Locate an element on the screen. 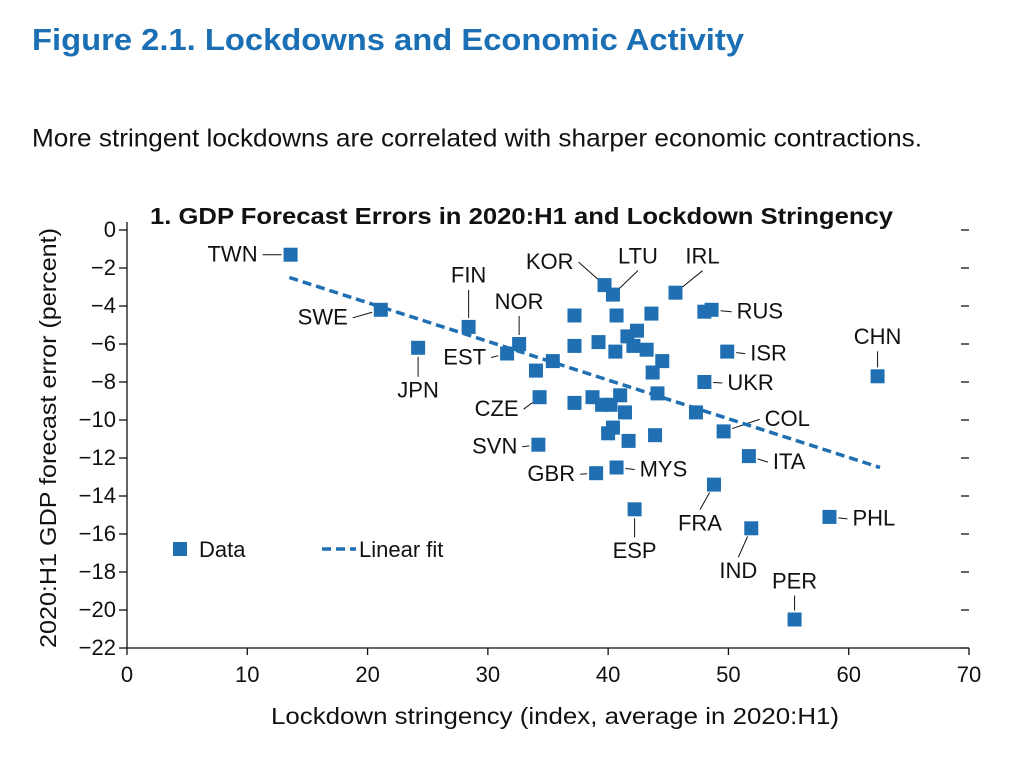  point-label: MYS is located at coordinates (664, 468).